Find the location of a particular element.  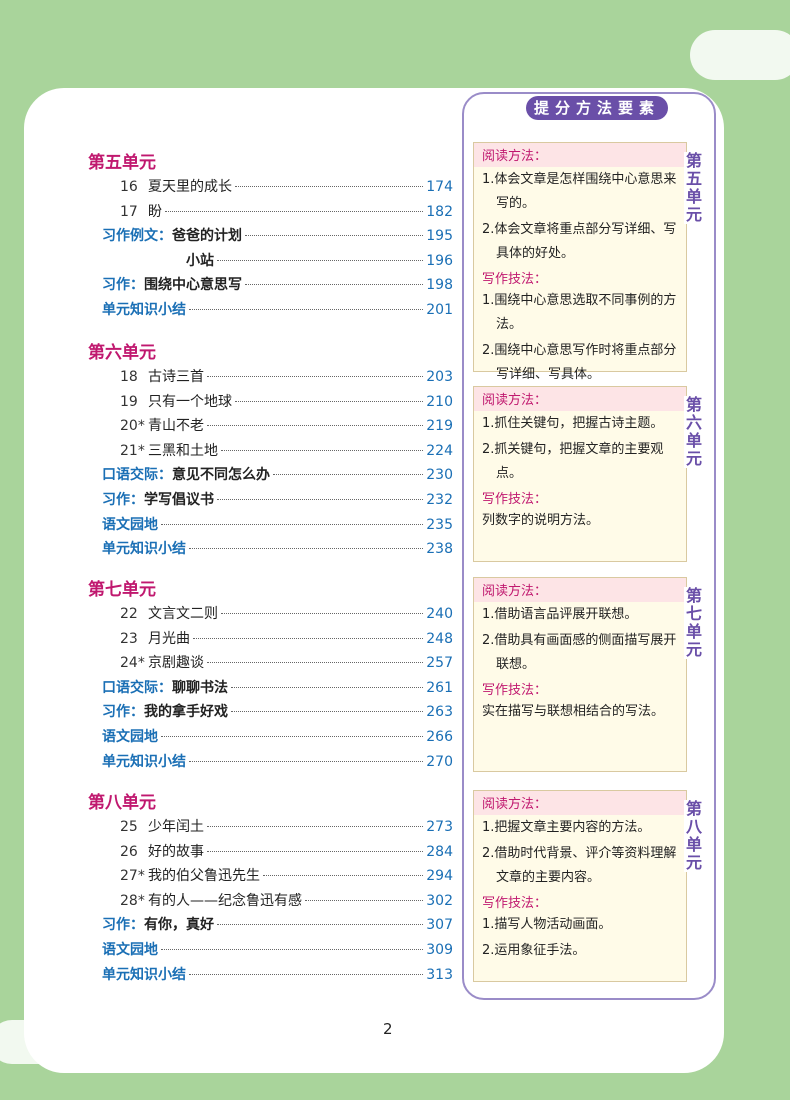

lesson-number: 20* is located at coordinates (132, 426).